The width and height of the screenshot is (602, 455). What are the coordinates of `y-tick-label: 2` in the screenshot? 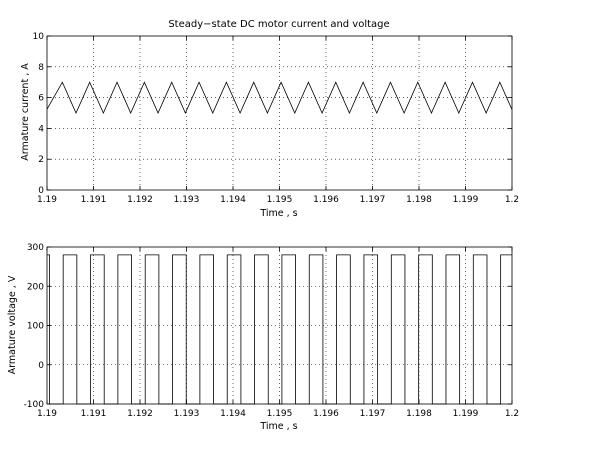 It's located at (41, 160).